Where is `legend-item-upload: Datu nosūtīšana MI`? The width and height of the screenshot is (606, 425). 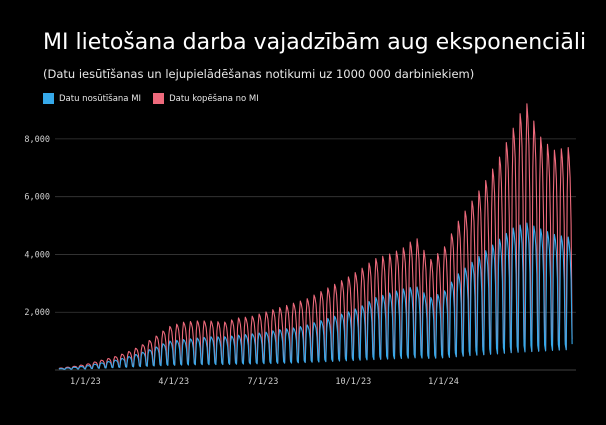 legend-item-upload: Datu nosūtīšana MI is located at coordinates (92, 98).